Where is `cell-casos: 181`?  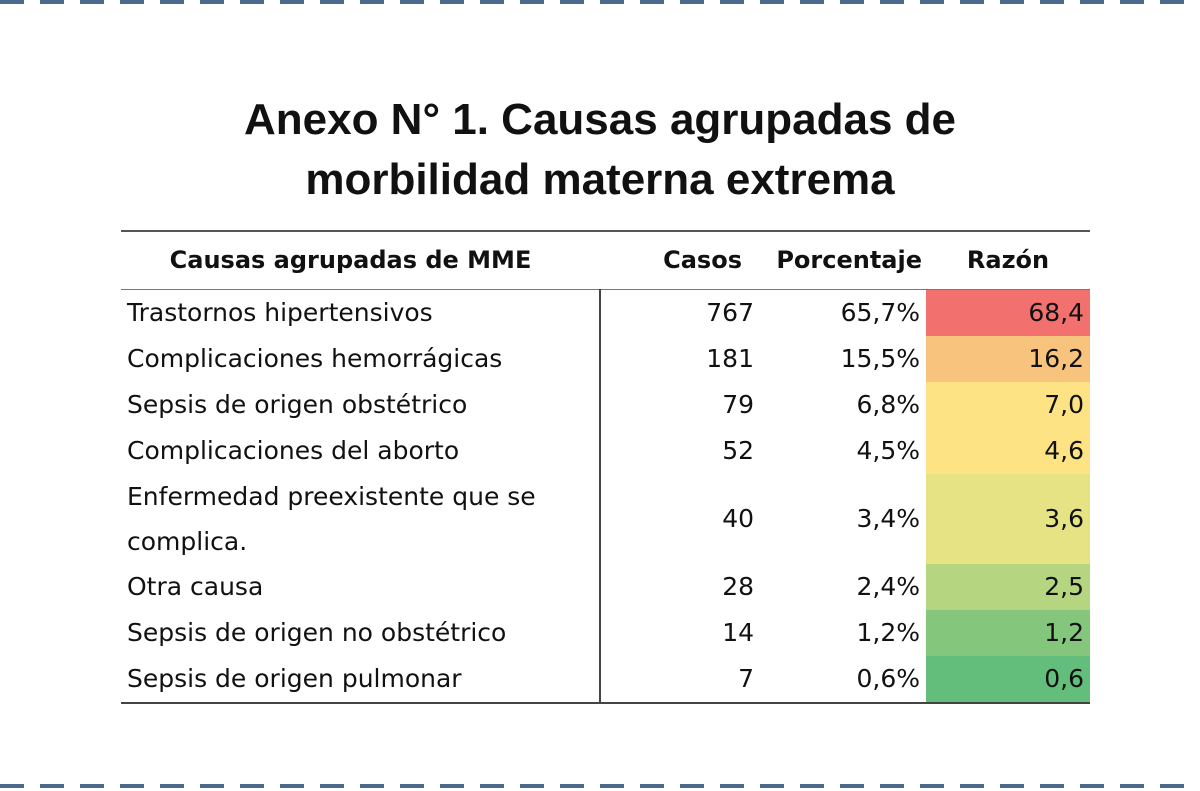
cell-casos: 181 is located at coordinates (730, 358).